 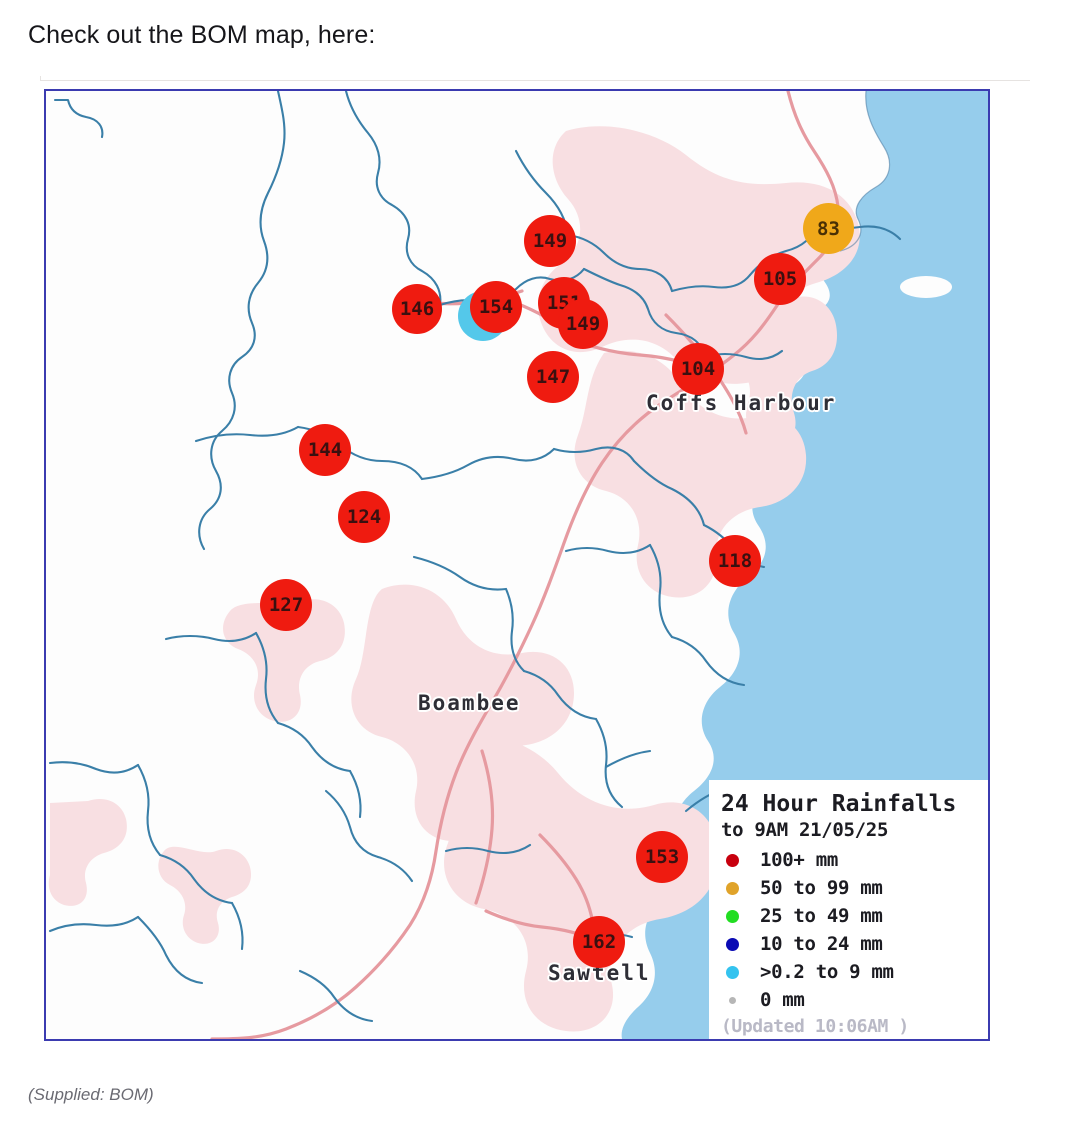 What do you see at coordinates (599, 942) in the screenshot?
I see `rainfall-marker: 162` at bounding box center [599, 942].